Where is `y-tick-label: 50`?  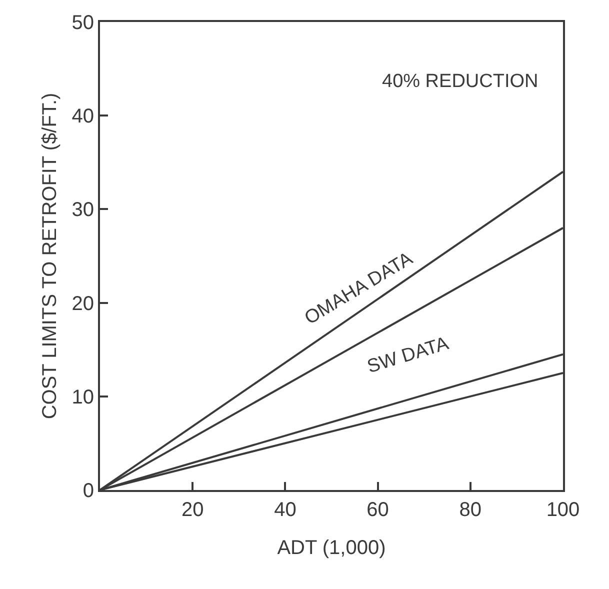 y-tick-label: 50 is located at coordinates (83, 23).